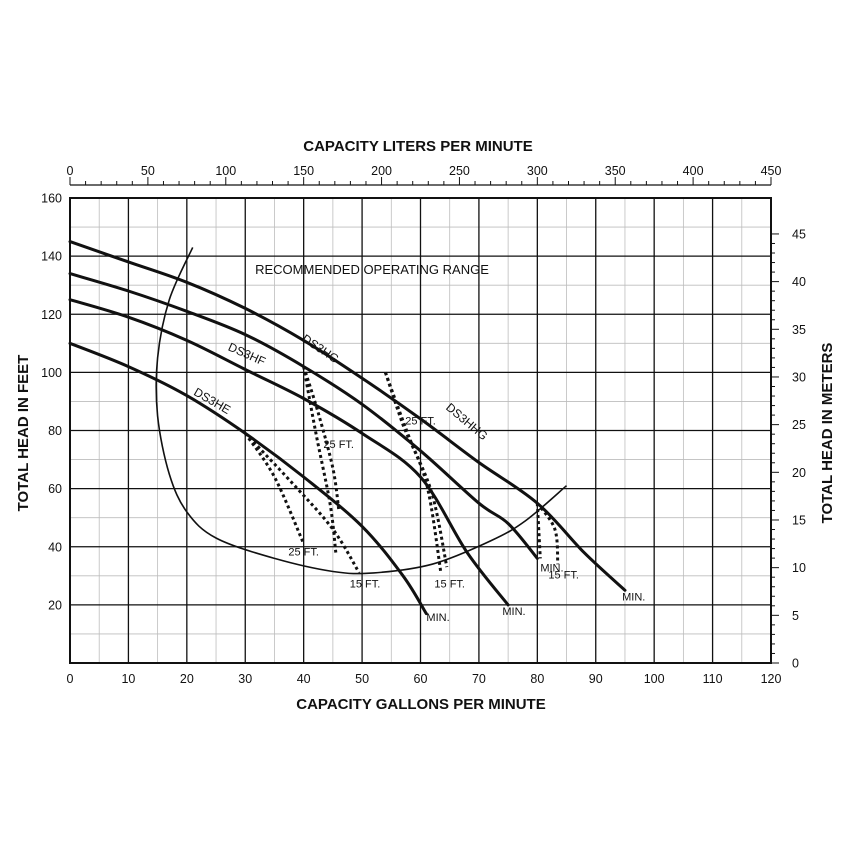  I want to click on x-tick-label: 80, so click(537, 679).